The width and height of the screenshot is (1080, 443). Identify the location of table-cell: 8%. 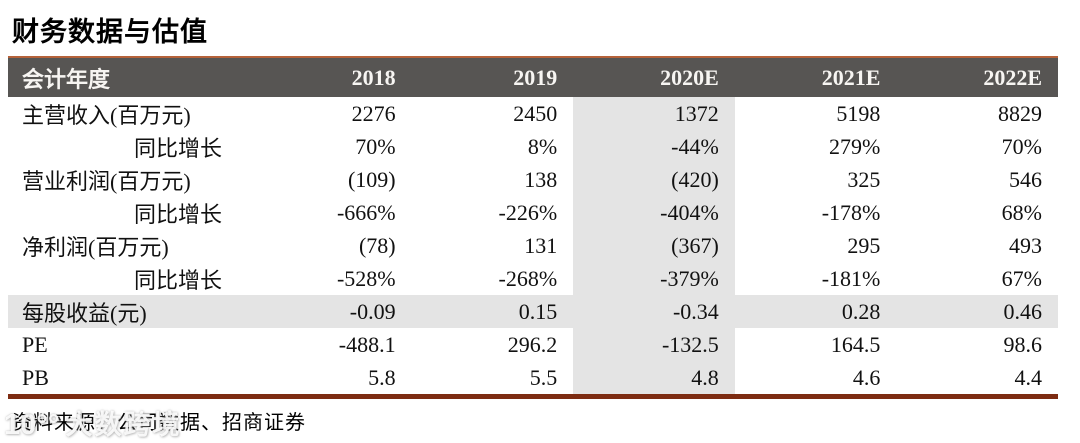
(542, 146).